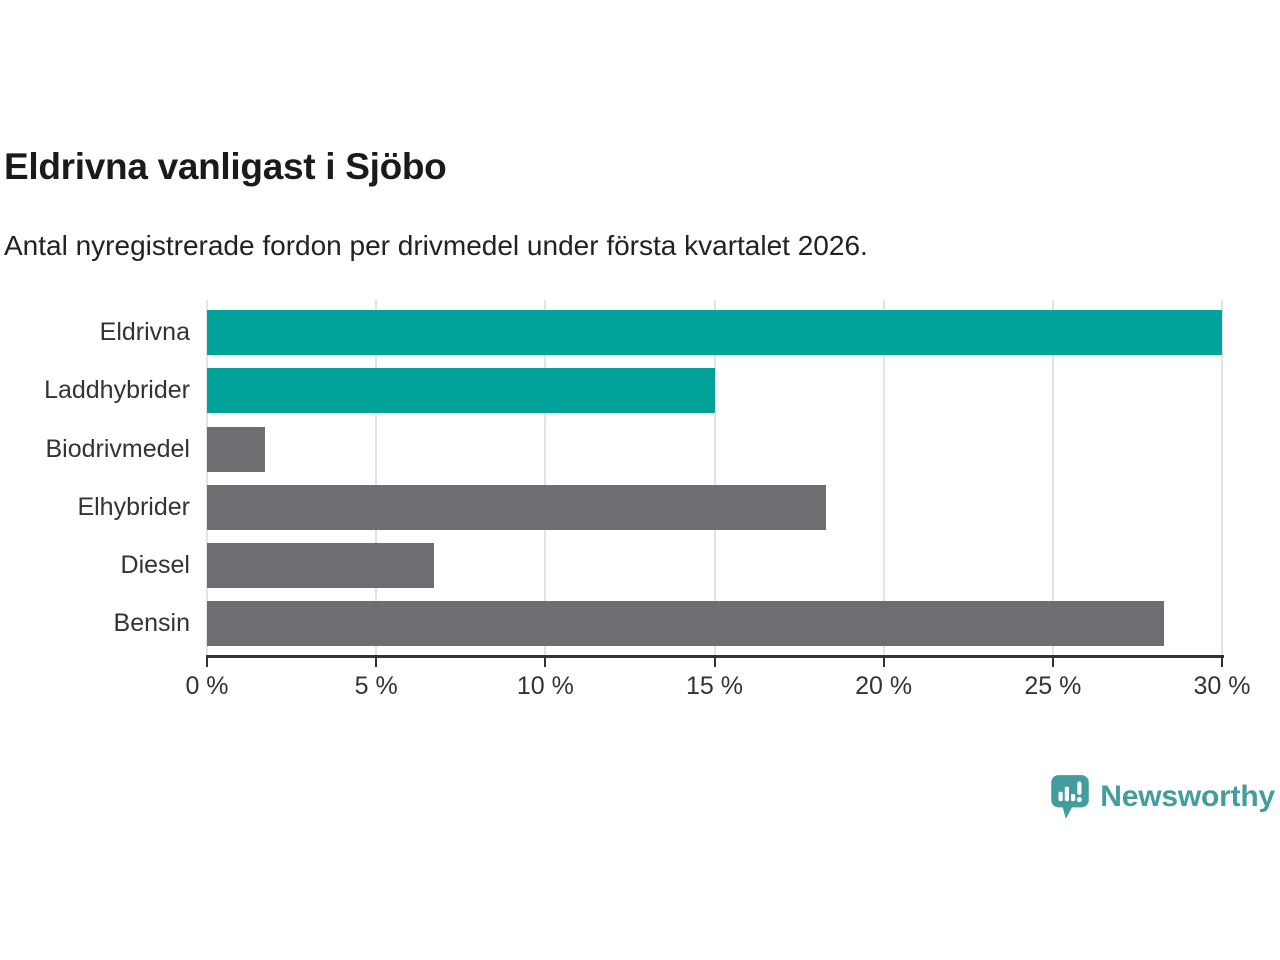 The width and height of the screenshot is (1280, 960). I want to click on bar-bensin, so click(686, 624).